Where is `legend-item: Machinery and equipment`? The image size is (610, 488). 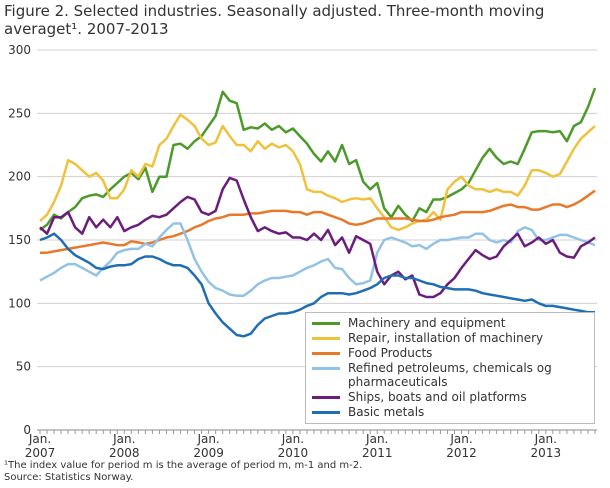
legend-item: Machinery and equipment is located at coordinates (450, 323).